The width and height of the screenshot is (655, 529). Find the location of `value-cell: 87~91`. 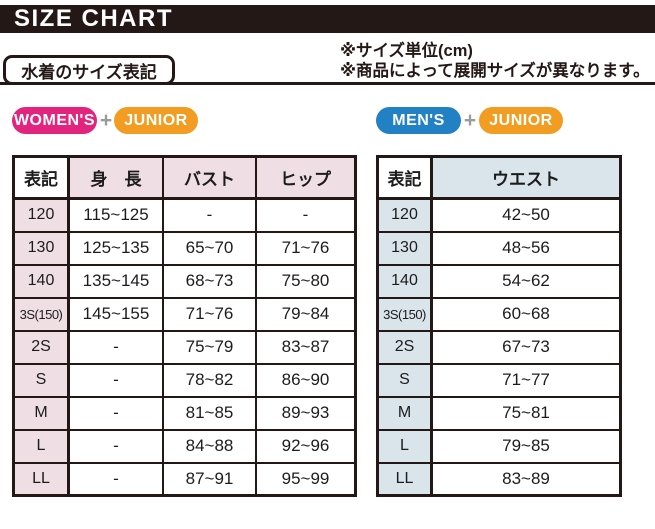

value-cell: 87~91 is located at coordinates (209, 479).